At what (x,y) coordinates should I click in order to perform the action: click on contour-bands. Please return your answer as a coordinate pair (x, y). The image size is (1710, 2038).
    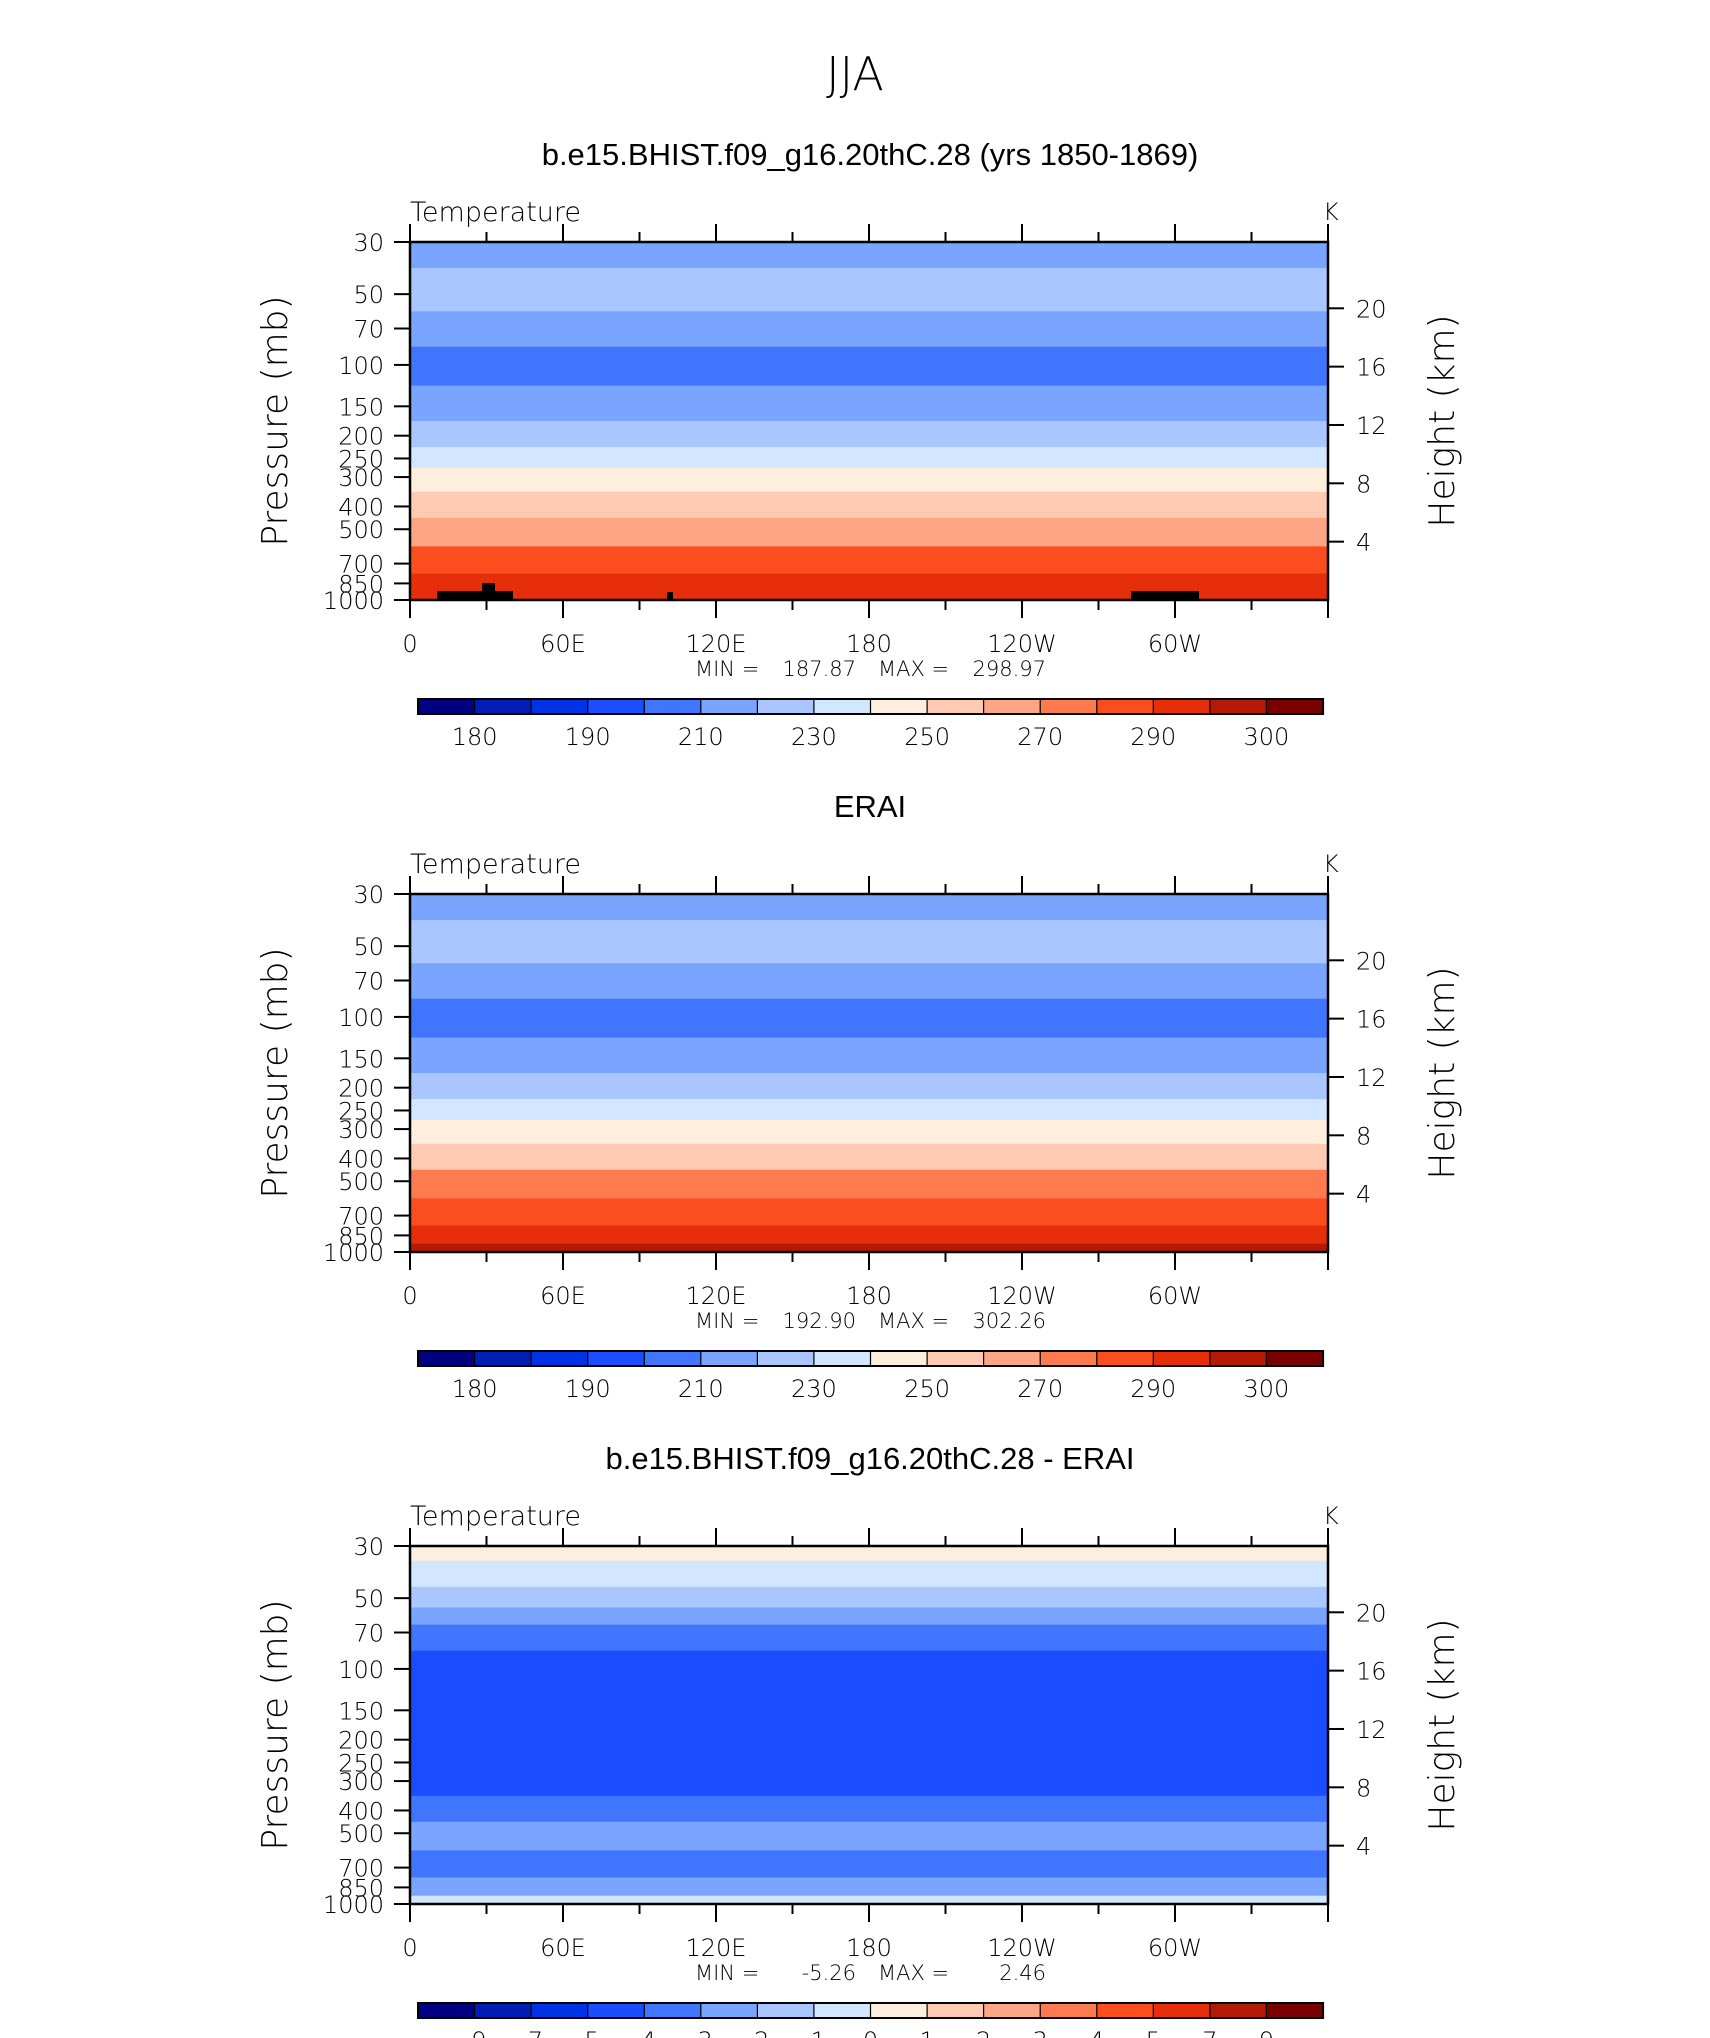
    Looking at the image, I should click on (869, 421).